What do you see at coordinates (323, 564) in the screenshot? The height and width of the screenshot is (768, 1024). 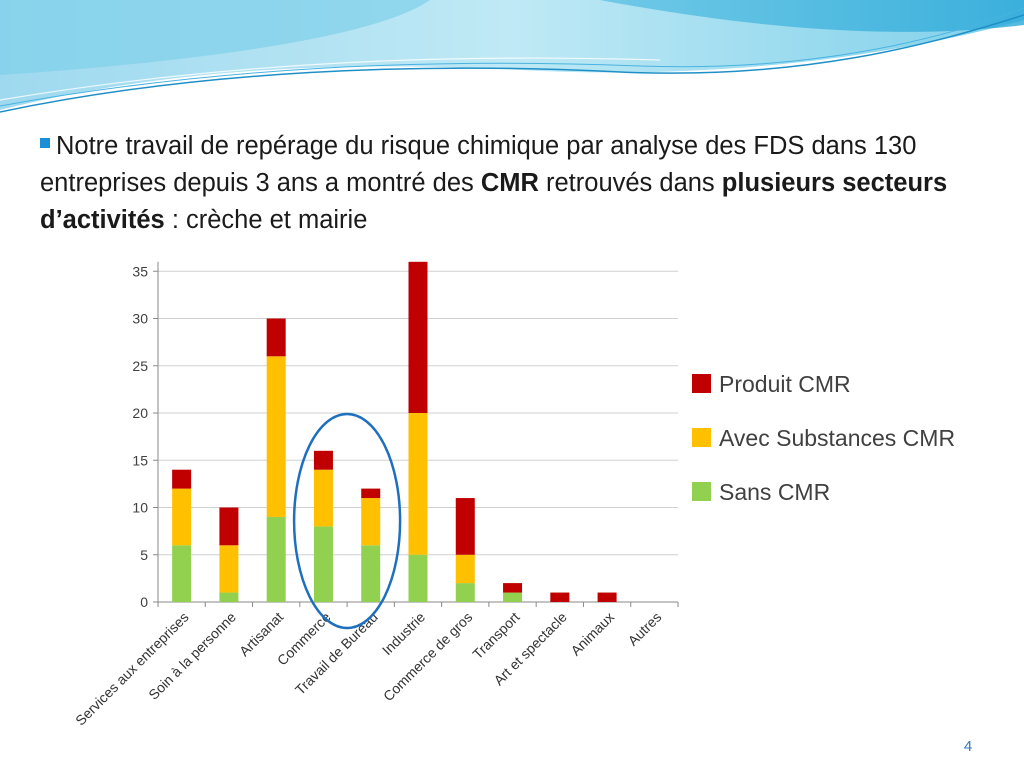 I see `bar-sans-cmr-commerce` at bounding box center [323, 564].